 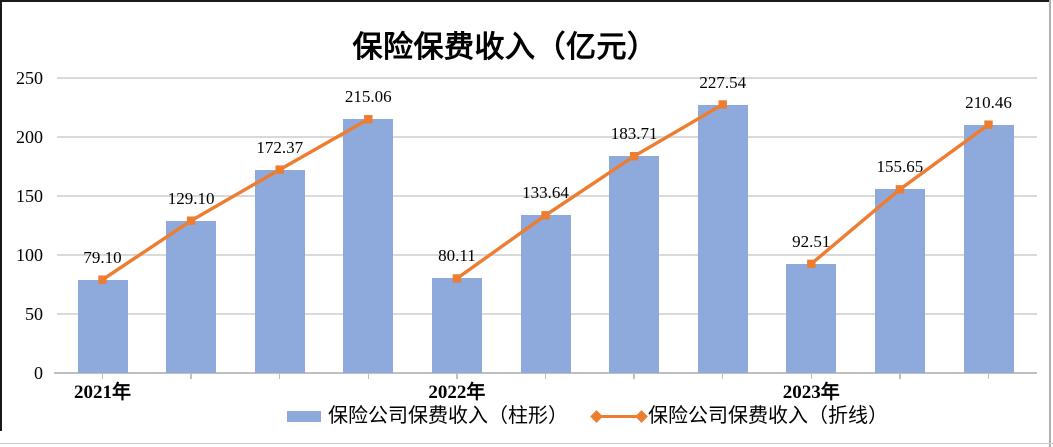 What do you see at coordinates (304, 416) in the screenshot?
I see `bar-series-swatch-icon` at bounding box center [304, 416].